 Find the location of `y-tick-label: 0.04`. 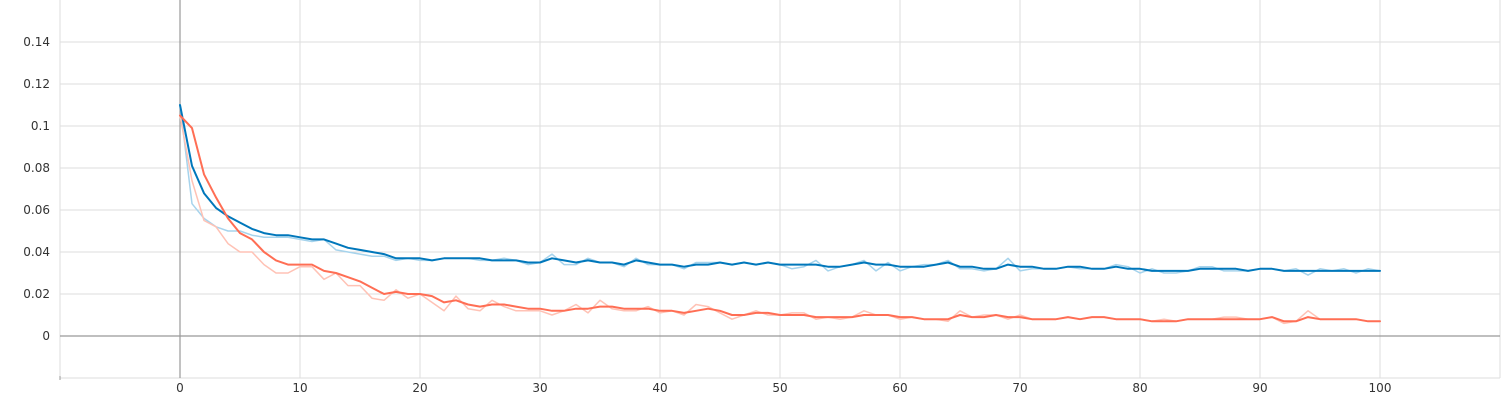

y-tick-label: 0.04 is located at coordinates (36, 252).